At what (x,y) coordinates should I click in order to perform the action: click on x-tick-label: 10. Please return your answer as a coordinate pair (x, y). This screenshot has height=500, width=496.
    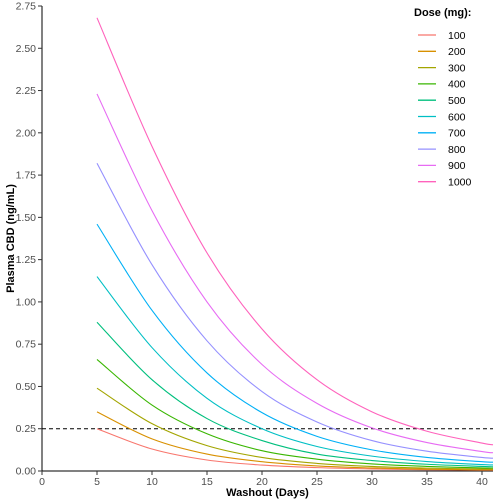
    Looking at the image, I should click on (152, 482).